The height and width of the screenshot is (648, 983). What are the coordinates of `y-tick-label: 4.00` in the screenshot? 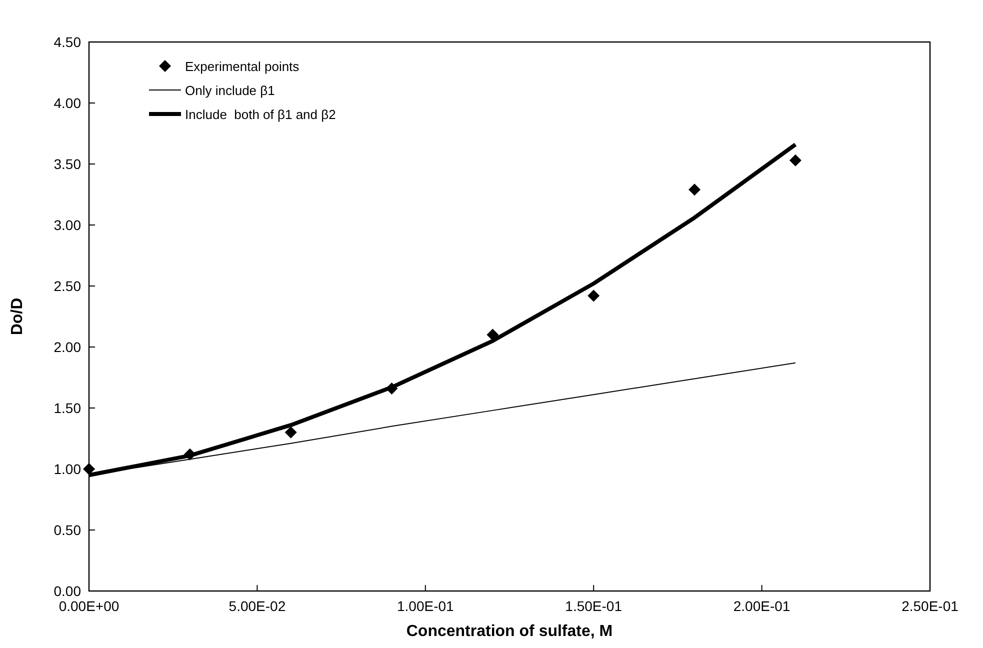 It's located at (68, 103).